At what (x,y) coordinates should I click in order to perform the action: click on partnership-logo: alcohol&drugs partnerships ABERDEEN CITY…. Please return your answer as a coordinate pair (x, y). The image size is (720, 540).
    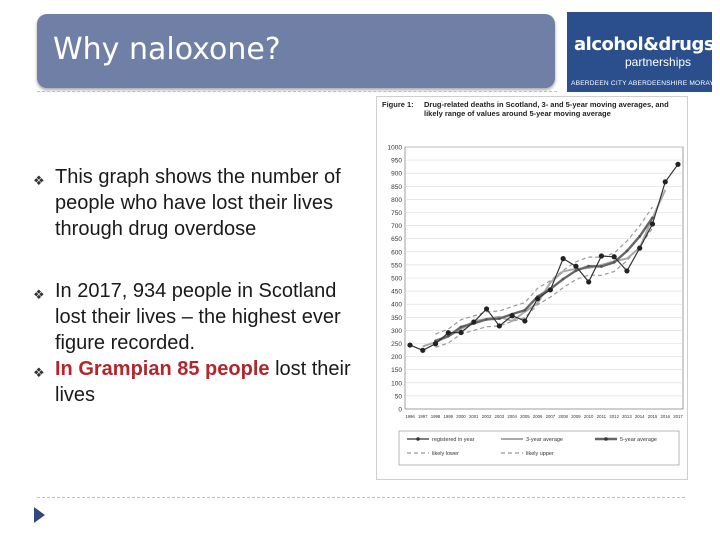
    Looking at the image, I should click on (641, 52).